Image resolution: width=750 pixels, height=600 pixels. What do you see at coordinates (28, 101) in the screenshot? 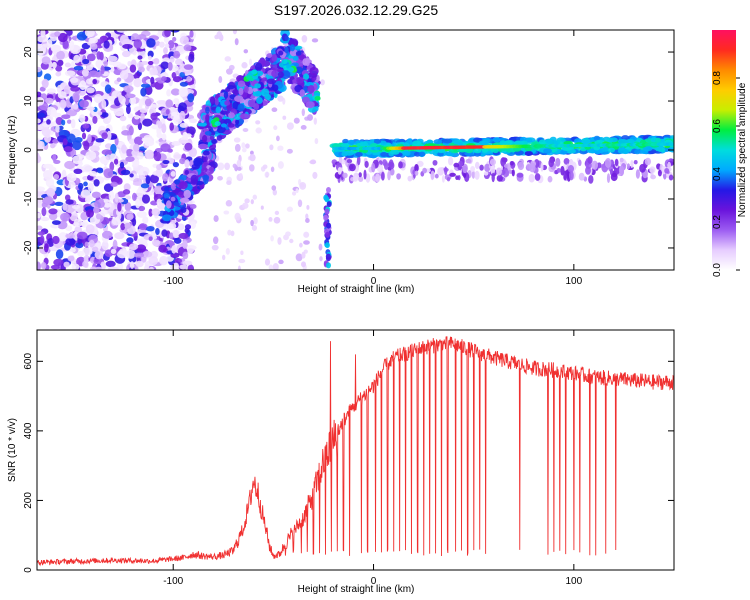
I see `y-tick-label: 10` at bounding box center [28, 101].